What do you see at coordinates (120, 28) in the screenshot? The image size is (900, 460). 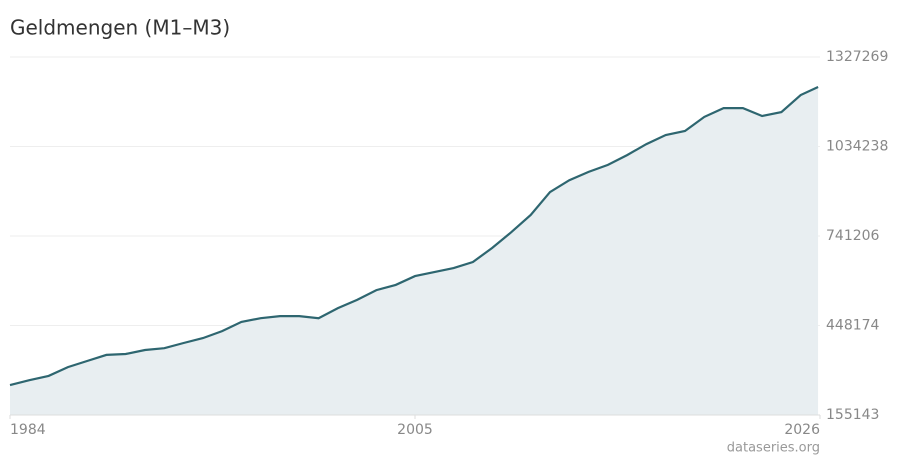 I see `chart-title: Geldmengen (M1–M3)` at bounding box center [120, 28].